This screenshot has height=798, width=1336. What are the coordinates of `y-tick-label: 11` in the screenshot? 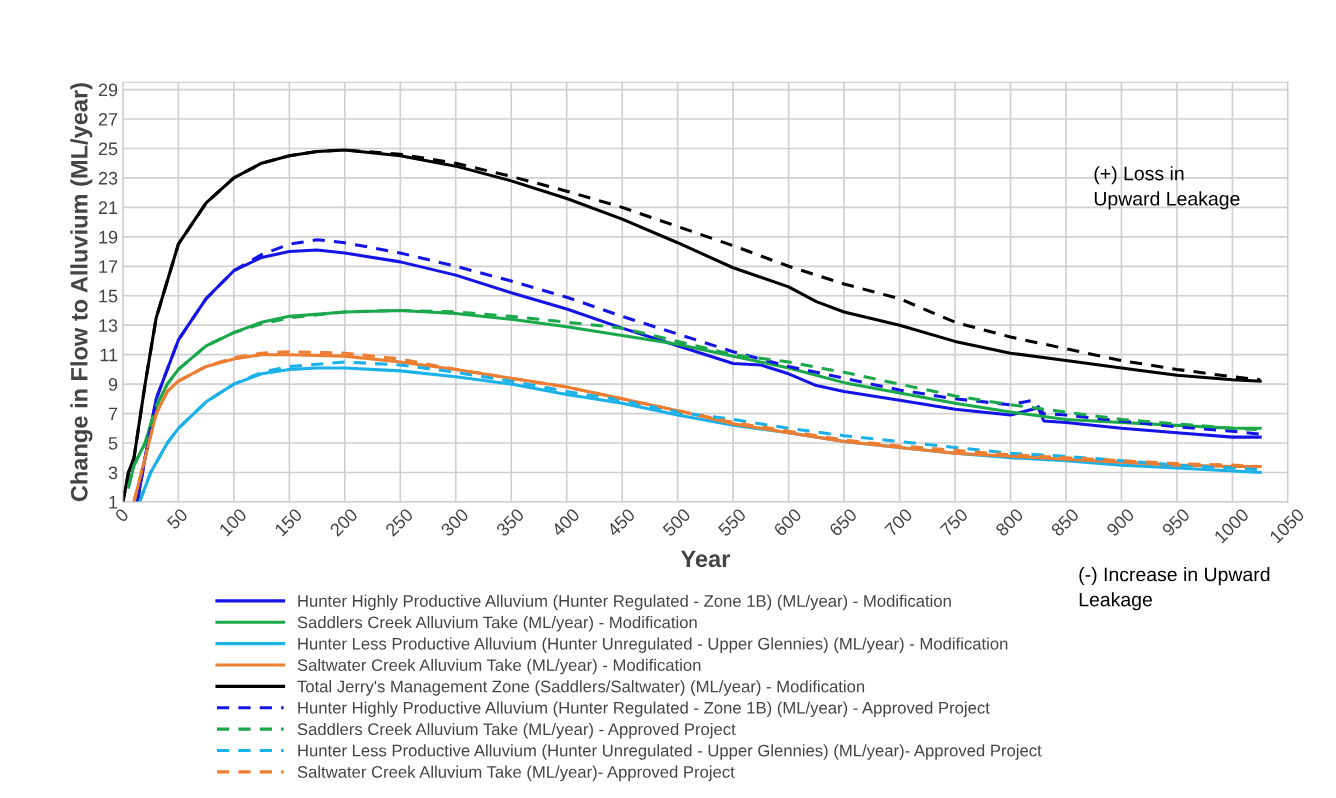 It's located at (109, 355).